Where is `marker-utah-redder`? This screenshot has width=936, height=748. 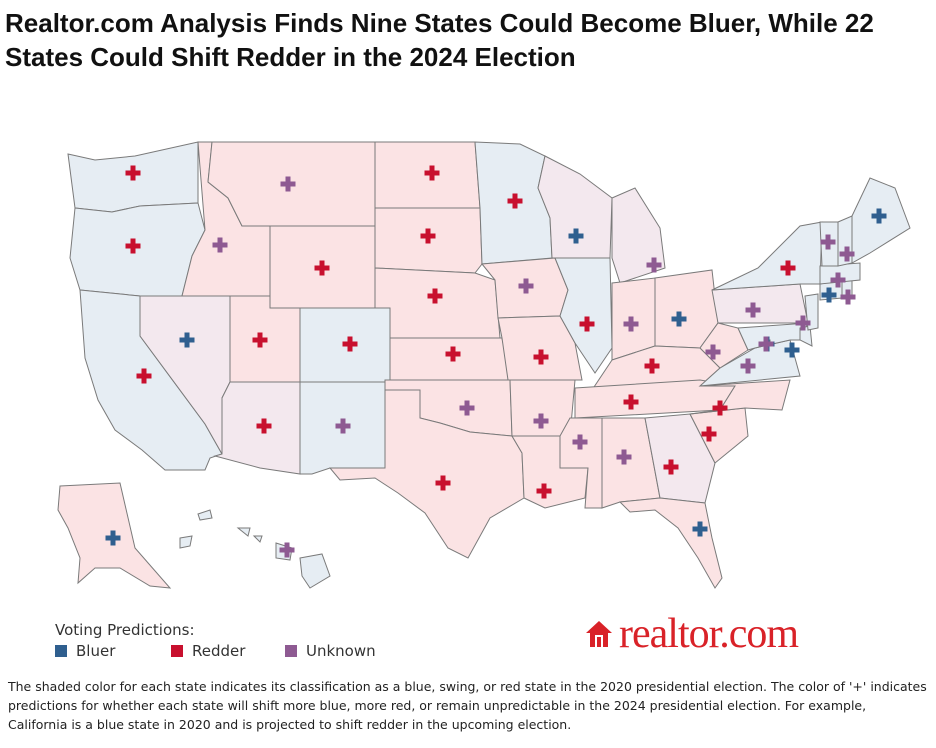
marker-utah-redder is located at coordinates (260, 340).